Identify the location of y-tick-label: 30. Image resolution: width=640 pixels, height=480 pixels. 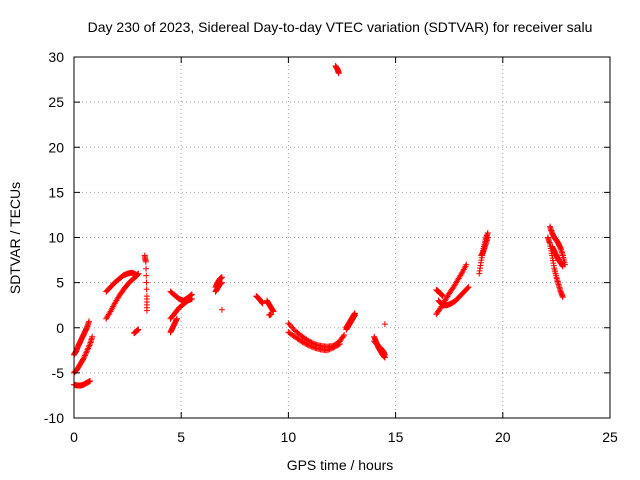
(56, 57).